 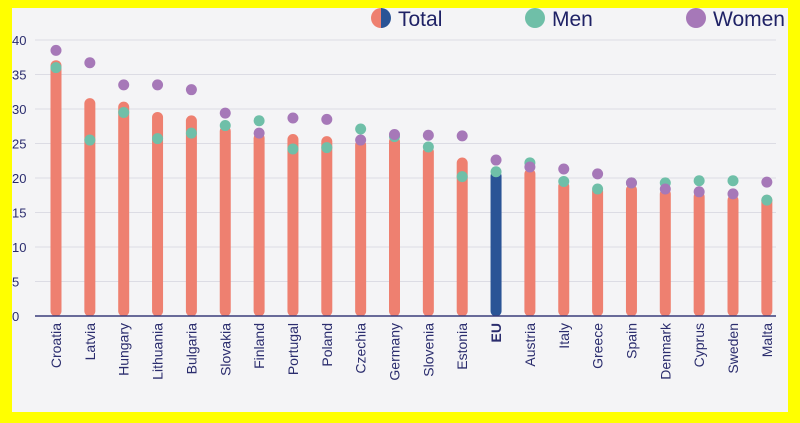 What do you see at coordinates (293, 149) in the screenshot?
I see `dot-men-portugal` at bounding box center [293, 149].